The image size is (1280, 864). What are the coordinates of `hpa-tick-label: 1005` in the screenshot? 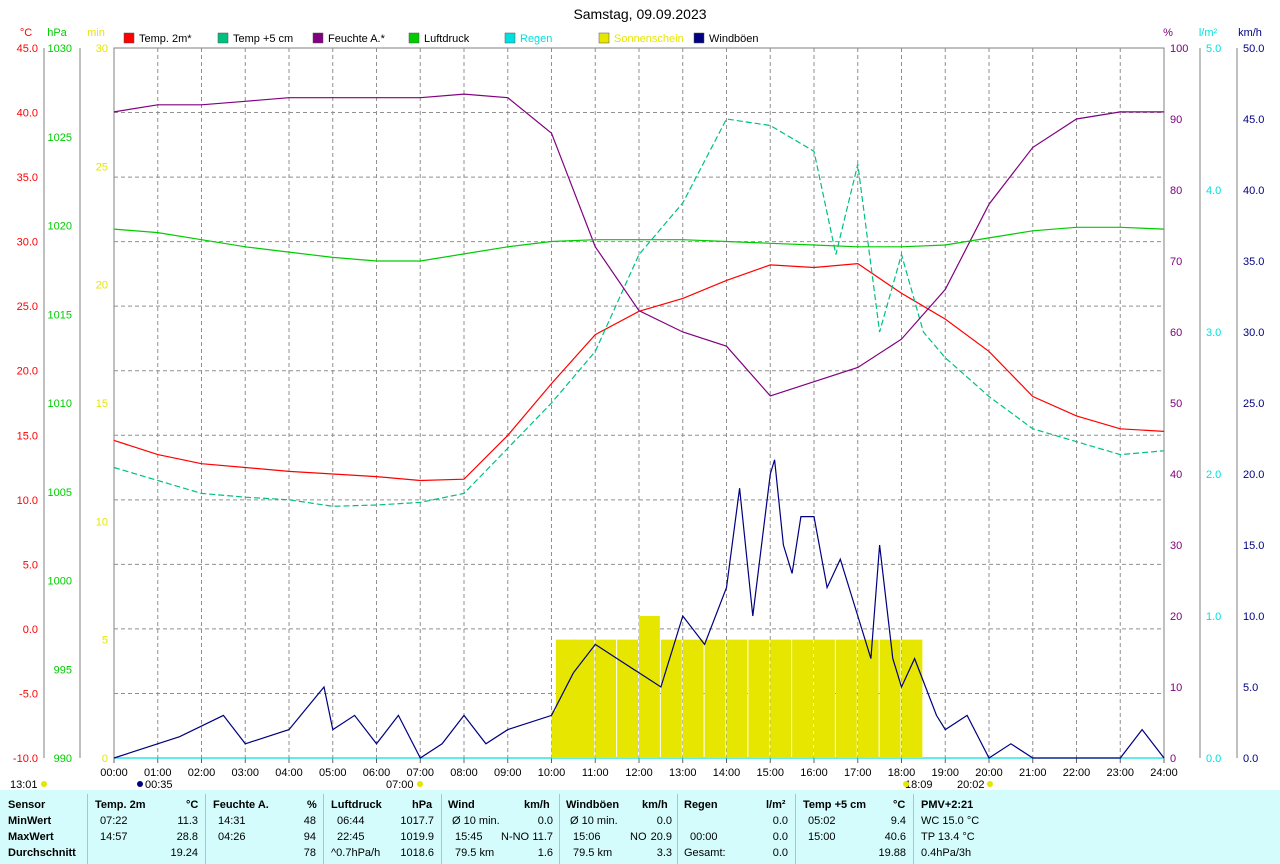 It's located at (60, 493).